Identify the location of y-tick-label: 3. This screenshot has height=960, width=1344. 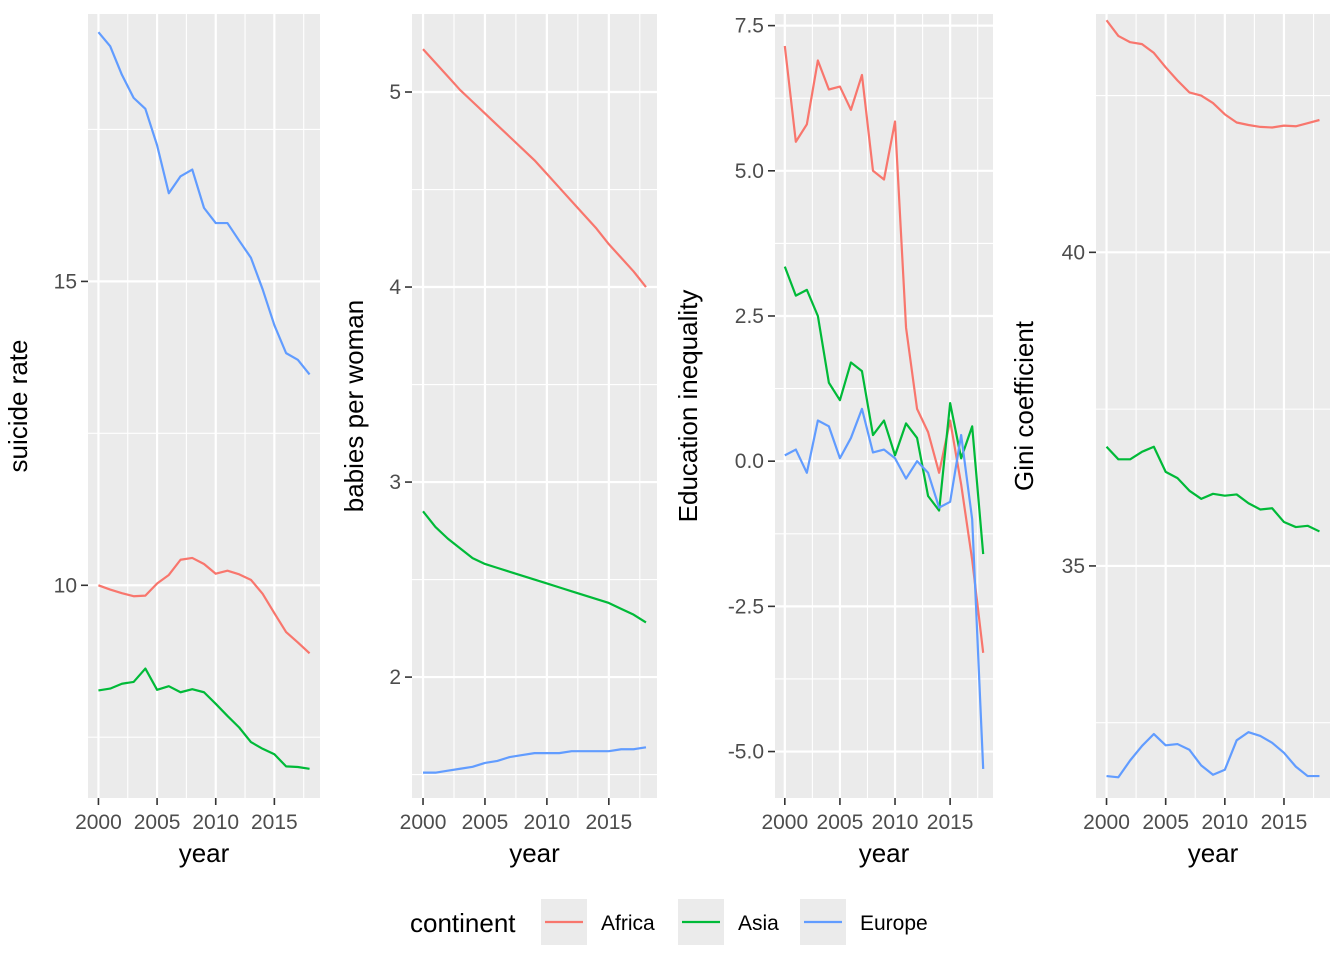
(395, 482).